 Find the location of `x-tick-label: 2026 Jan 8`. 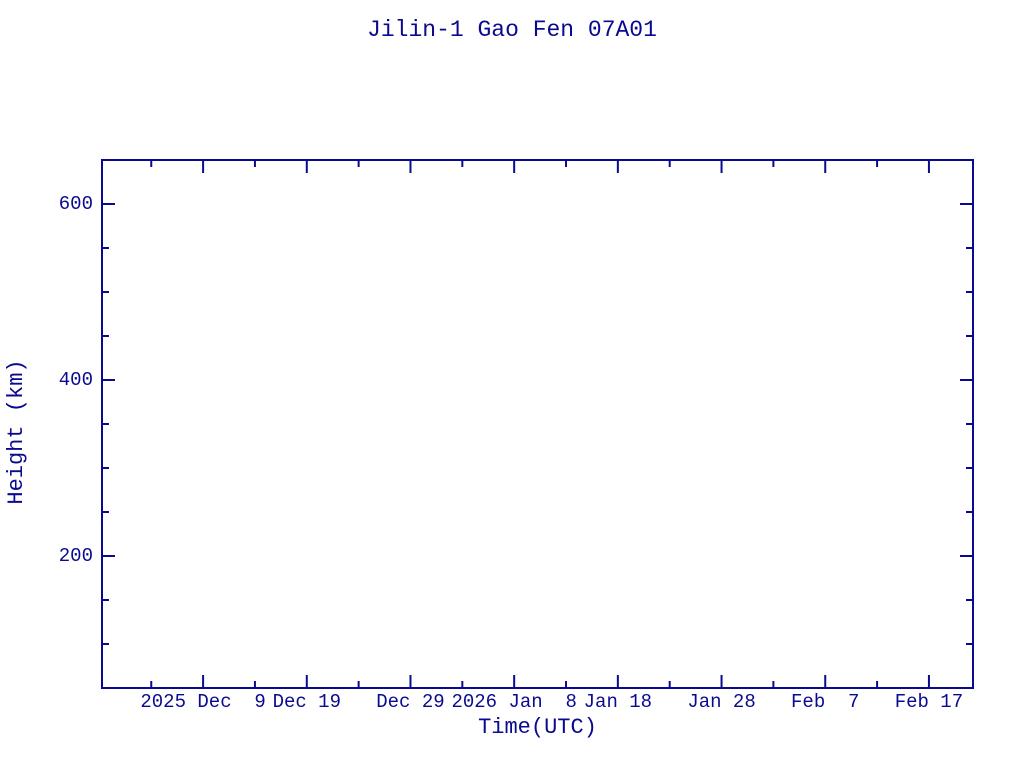

x-tick-label: 2026 Jan 8 is located at coordinates (514, 702).